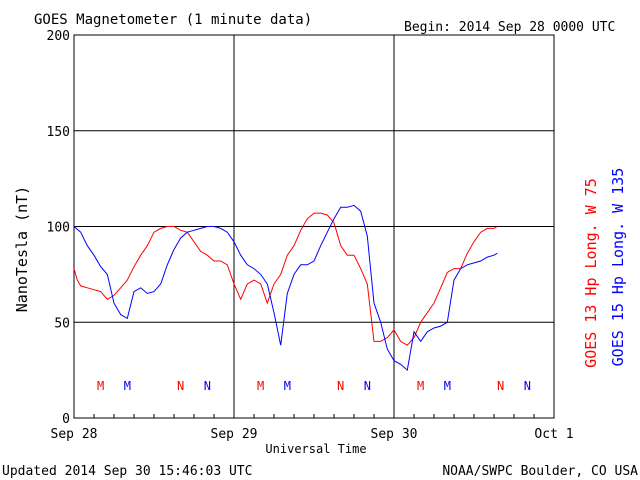 The width and height of the screenshot is (640, 480). Describe the element at coordinates (66, 419) in the screenshot. I see `y-tick-label: 0` at that location.